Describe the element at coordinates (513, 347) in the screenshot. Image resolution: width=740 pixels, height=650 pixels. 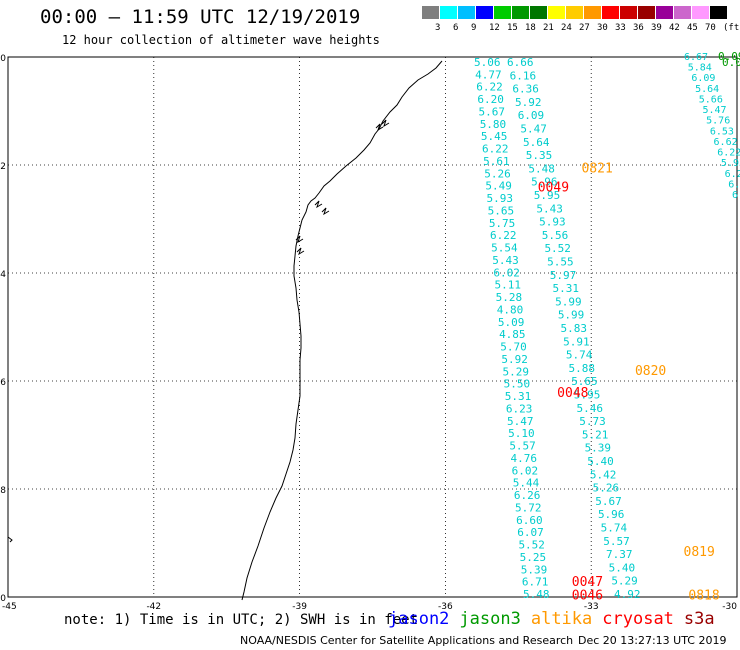
I see `track-a-value: 5.70` at that location.